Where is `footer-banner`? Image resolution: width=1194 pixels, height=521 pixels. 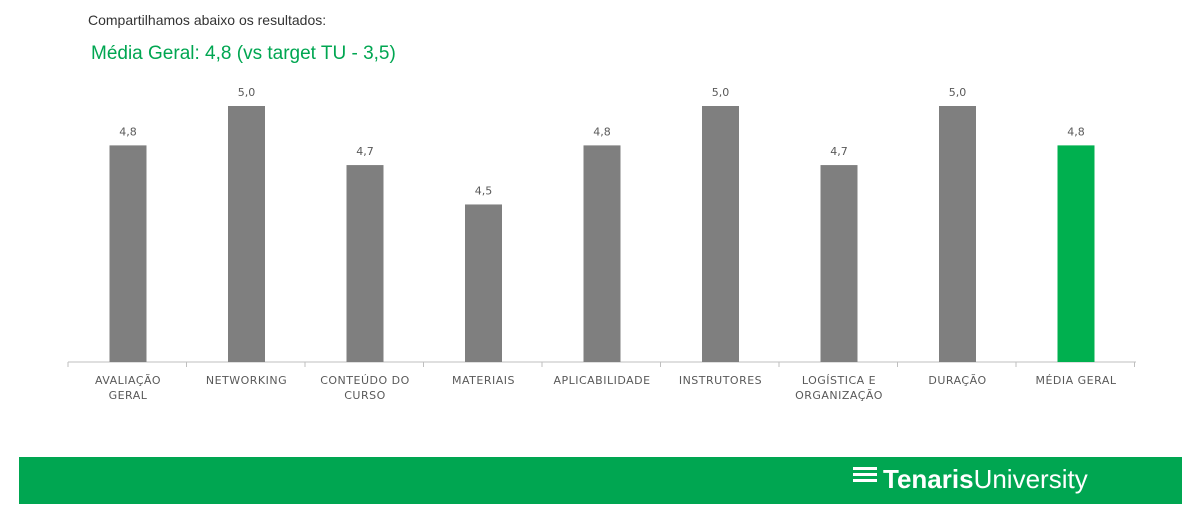
footer-banner is located at coordinates (600, 480).